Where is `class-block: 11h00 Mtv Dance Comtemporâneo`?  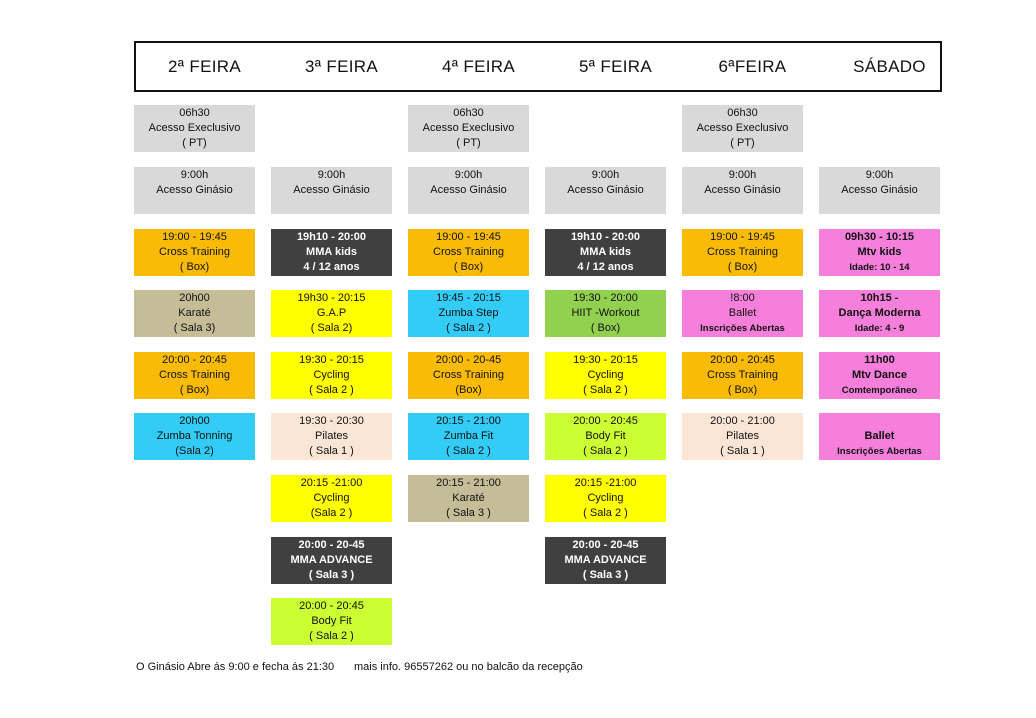
class-block: 11h00 Mtv Dance Comtemporâneo is located at coordinates (879, 375).